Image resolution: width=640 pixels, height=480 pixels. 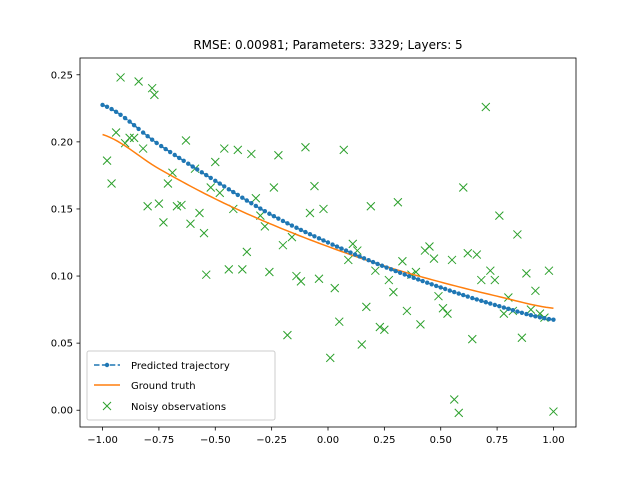 I want to click on x-tick-label: −0.75, so click(x=159, y=440).